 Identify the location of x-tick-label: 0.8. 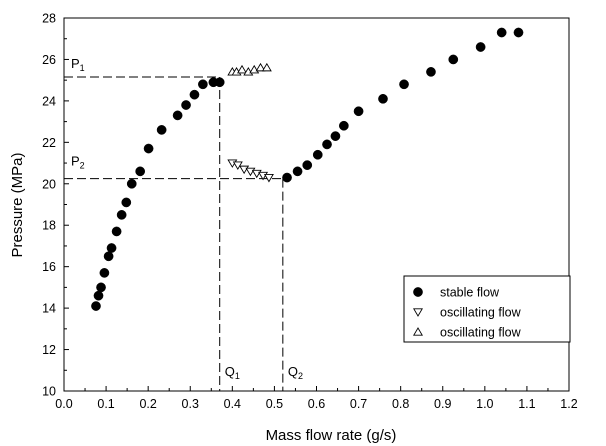
(400, 404).